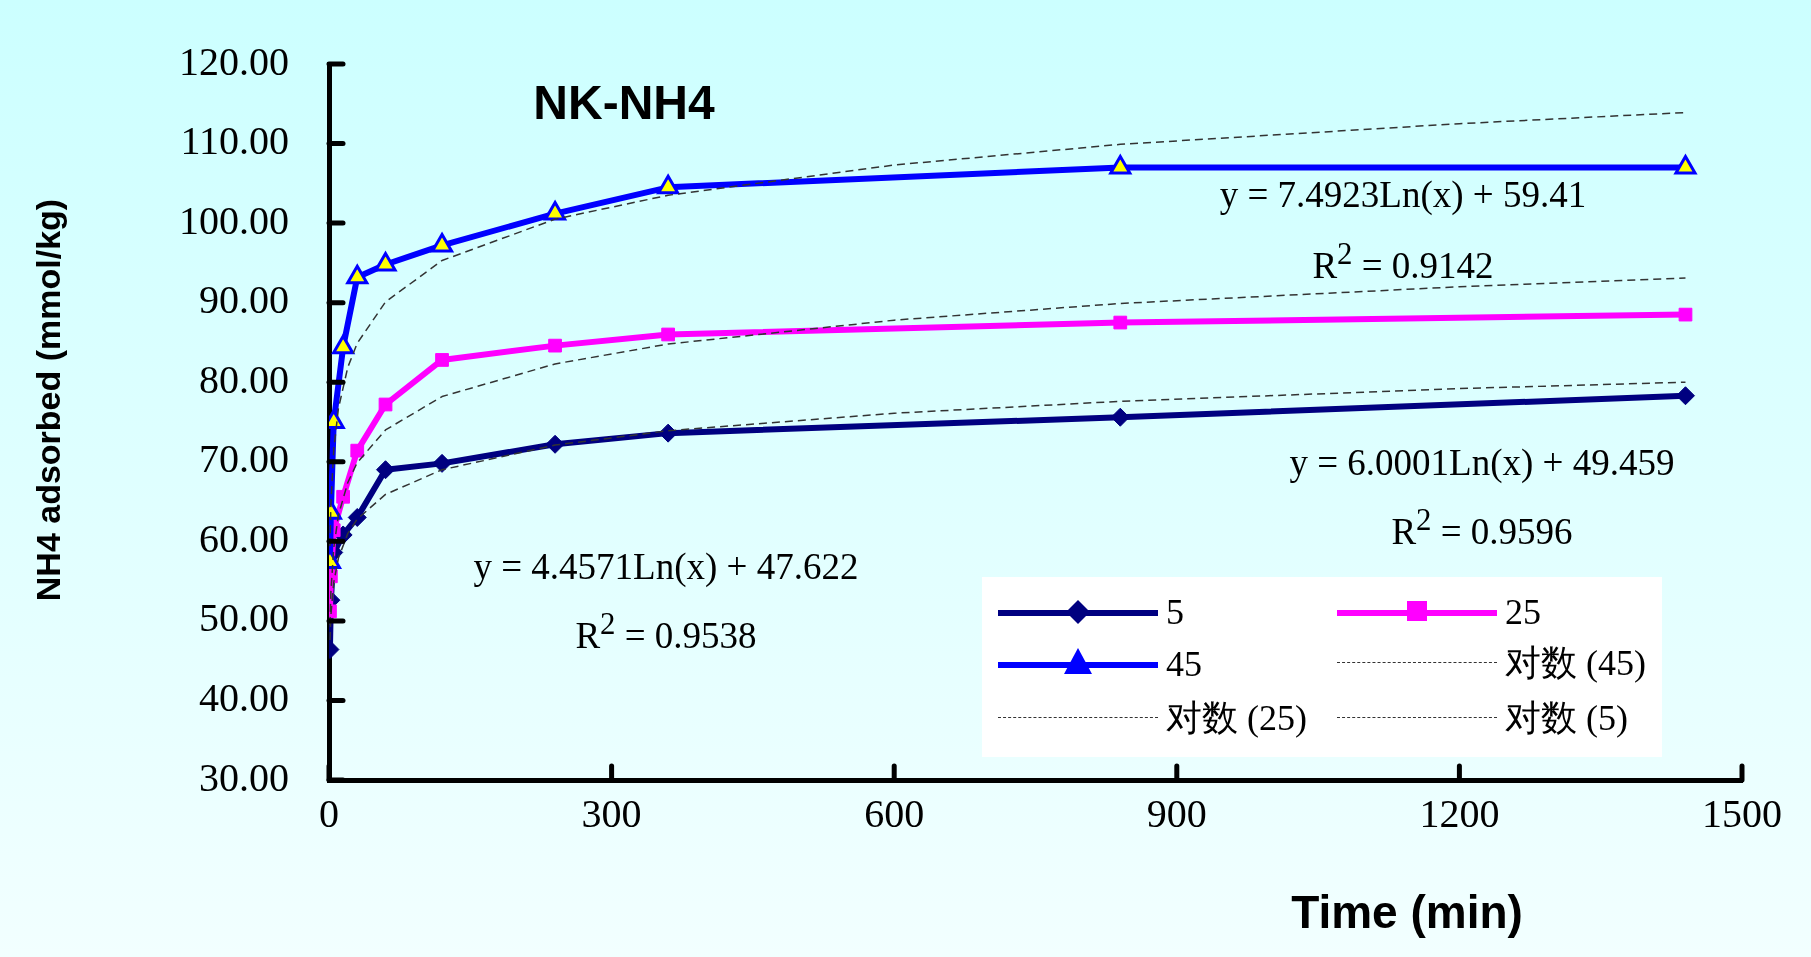 Image resolution: width=1811 pixels, height=957 pixels. Describe the element at coordinates (611, 813) in the screenshot. I see `x-tick-label: 300` at that location.